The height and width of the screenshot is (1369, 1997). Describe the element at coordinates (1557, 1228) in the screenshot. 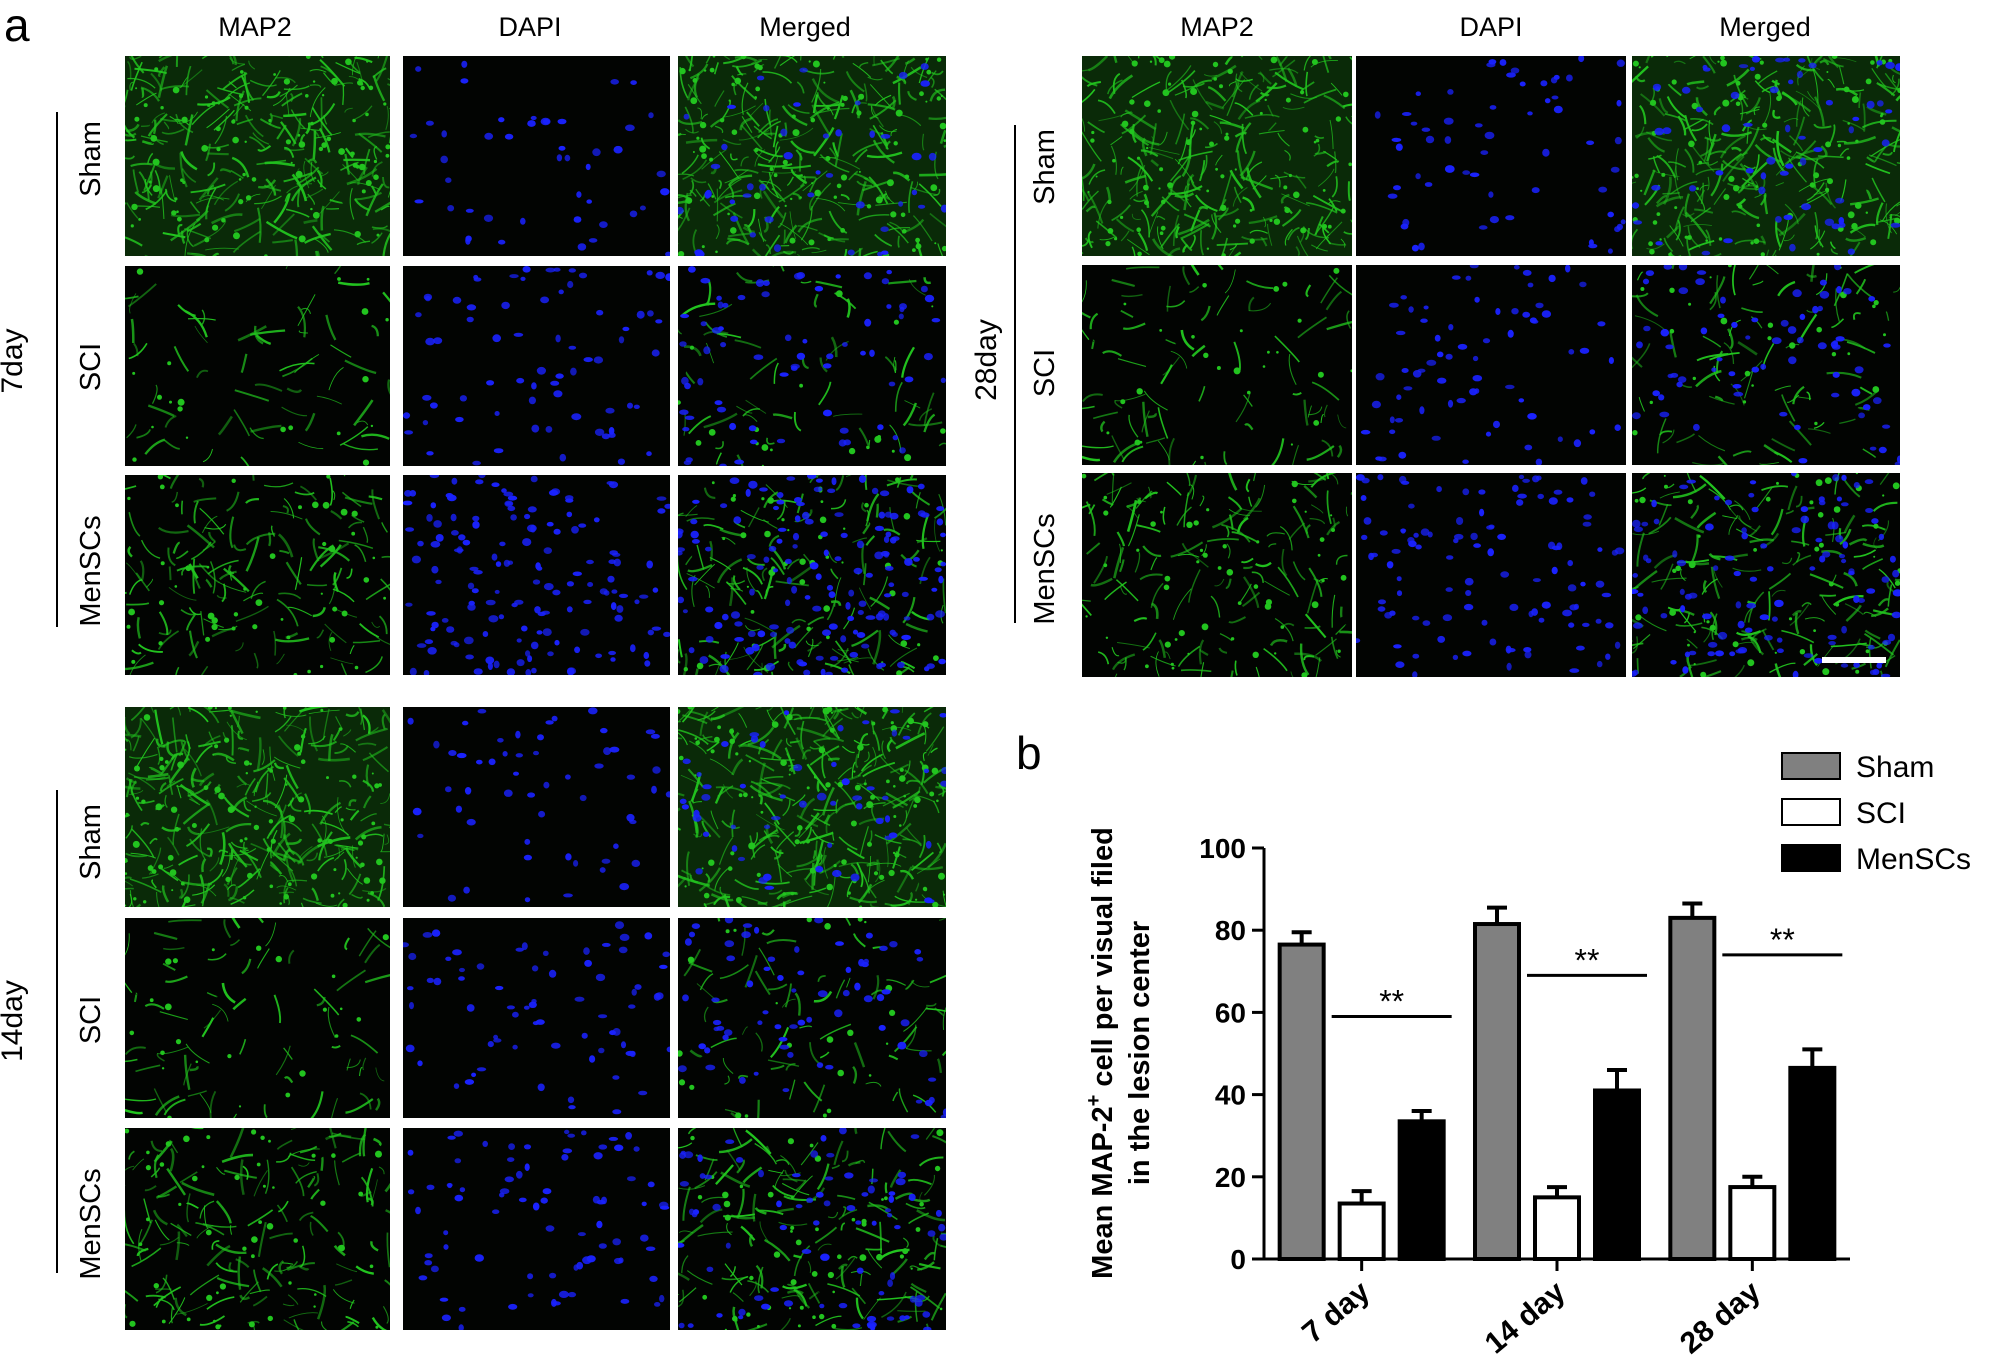

I see `bar-sci-14day` at that location.